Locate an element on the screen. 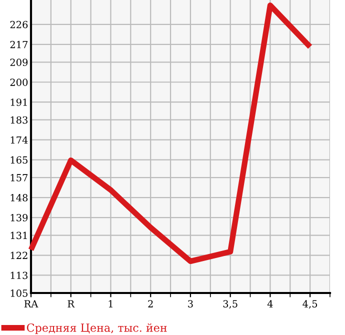 The width and height of the screenshot is (345, 335). x-tick-label: 3 is located at coordinates (190, 304).